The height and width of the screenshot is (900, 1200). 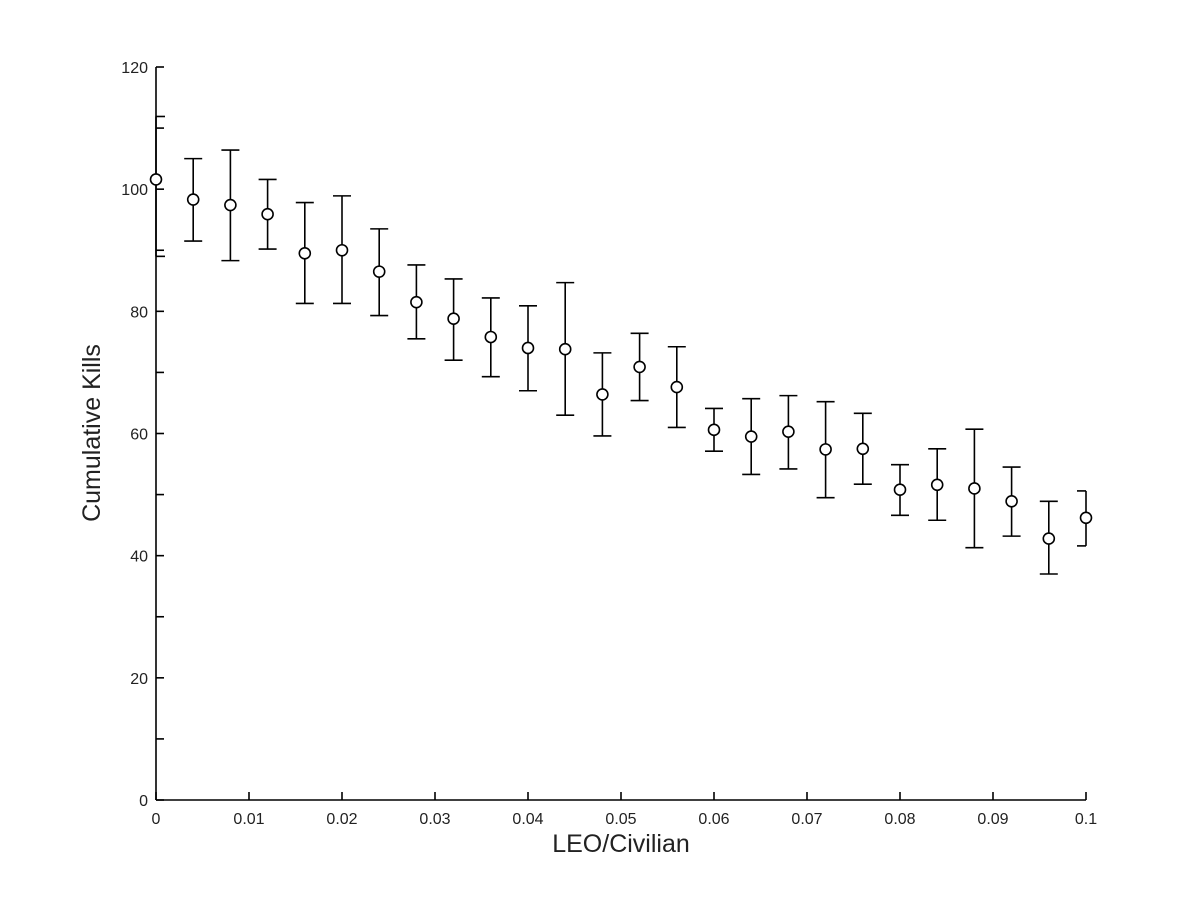 What do you see at coordinates (434, 819) in the screenshot?
I see `x-tick-label: 0.03` at bounding box center [434, 819].